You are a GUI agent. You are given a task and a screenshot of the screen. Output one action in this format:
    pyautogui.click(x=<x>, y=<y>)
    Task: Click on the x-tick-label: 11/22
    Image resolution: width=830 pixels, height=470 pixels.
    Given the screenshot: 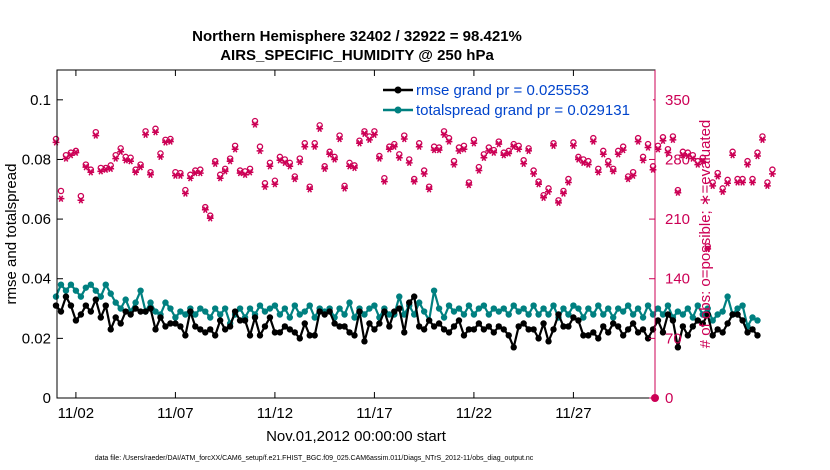 What is the action you would take?
    pyautogui.click(x=474, y=413)
    